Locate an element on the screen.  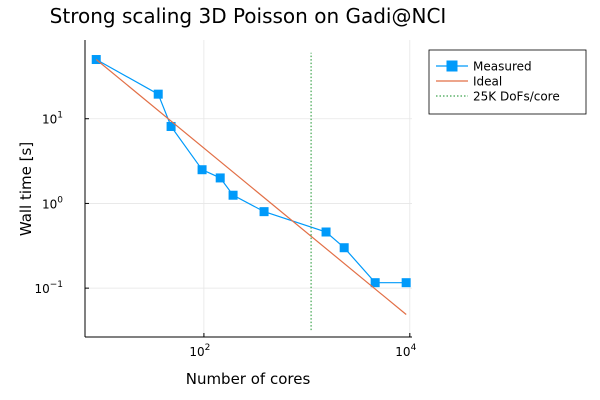
legend-marker is located at coordinates (452, 66).